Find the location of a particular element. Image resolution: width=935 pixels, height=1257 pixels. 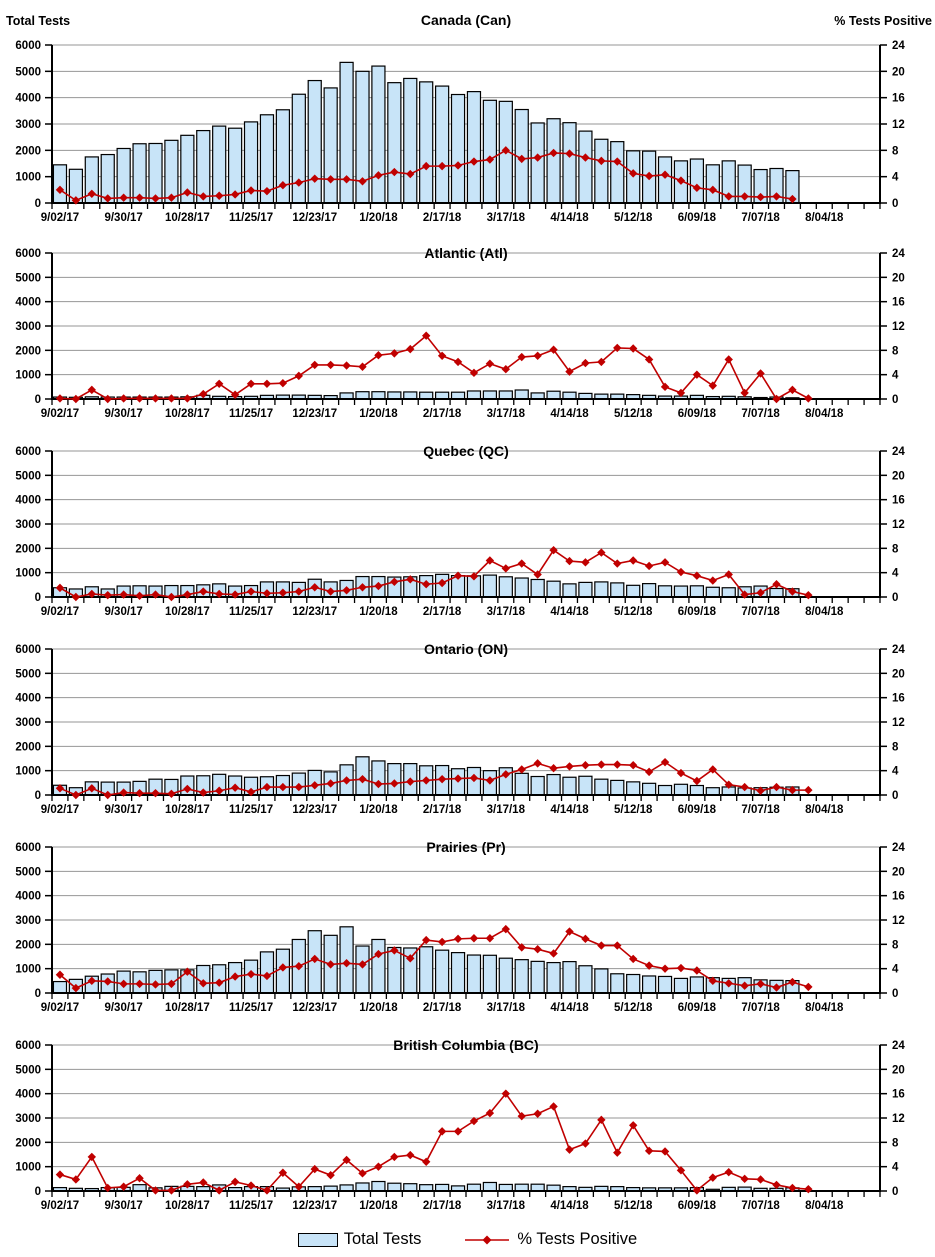

left-tick-label: 1000 is located at coordinates (28, 970).